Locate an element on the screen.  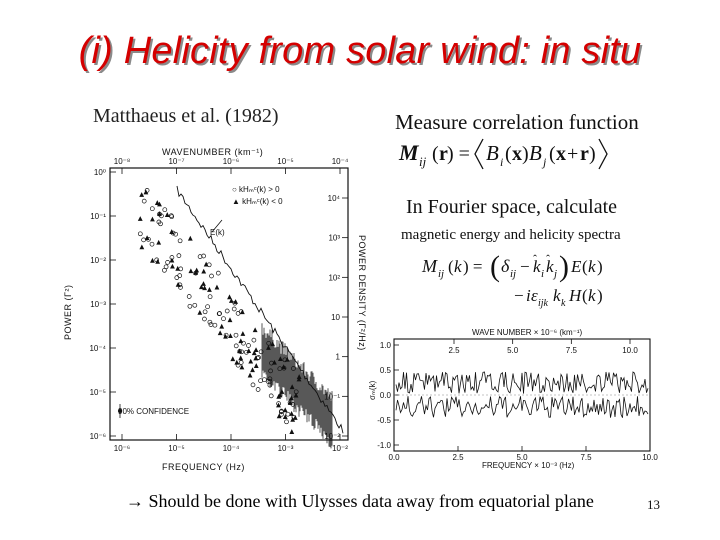
reference-citation: Matthaeus et al. (1982) is located at coordinates (186, 116).